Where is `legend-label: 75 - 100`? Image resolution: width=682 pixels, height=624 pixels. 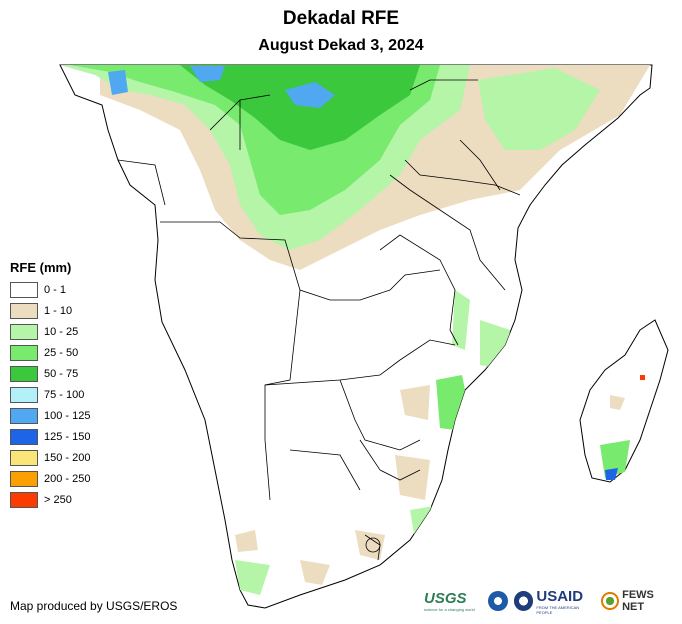 legend-label: 75 - 100 is located at coordinates (64, 394).